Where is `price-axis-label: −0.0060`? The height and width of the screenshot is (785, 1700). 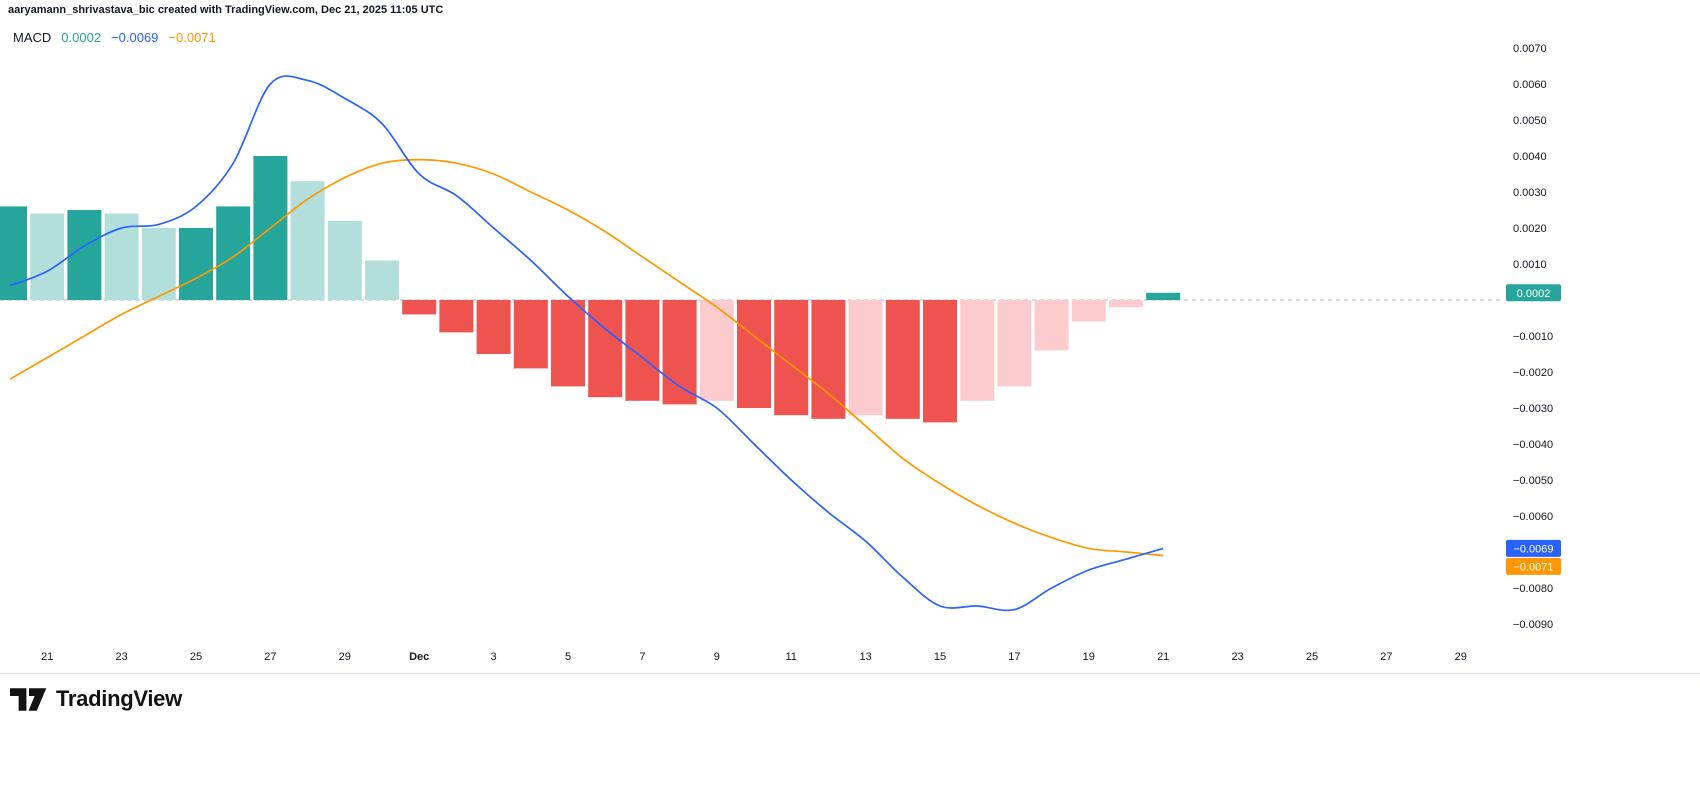 price-axis-label: −0.0060 is located at coordinates (1533, 517).